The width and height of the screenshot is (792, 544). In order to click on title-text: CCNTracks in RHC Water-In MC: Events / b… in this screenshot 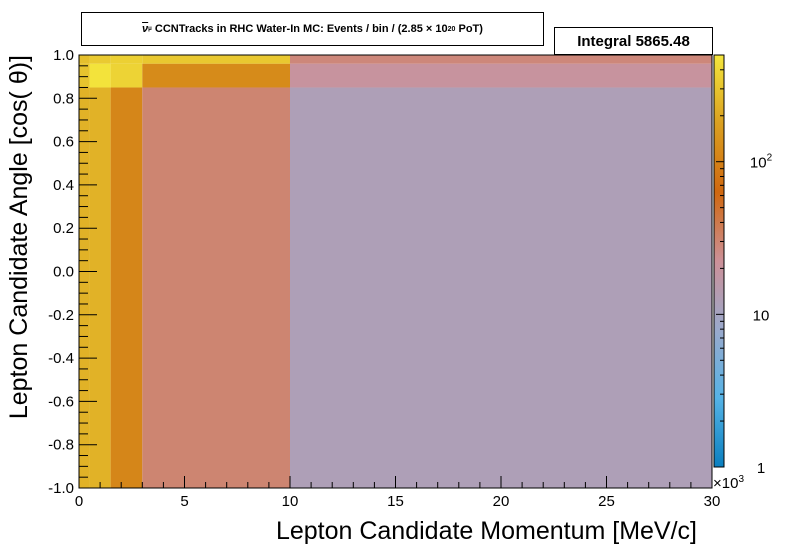, I will do `click(293, 29)`.